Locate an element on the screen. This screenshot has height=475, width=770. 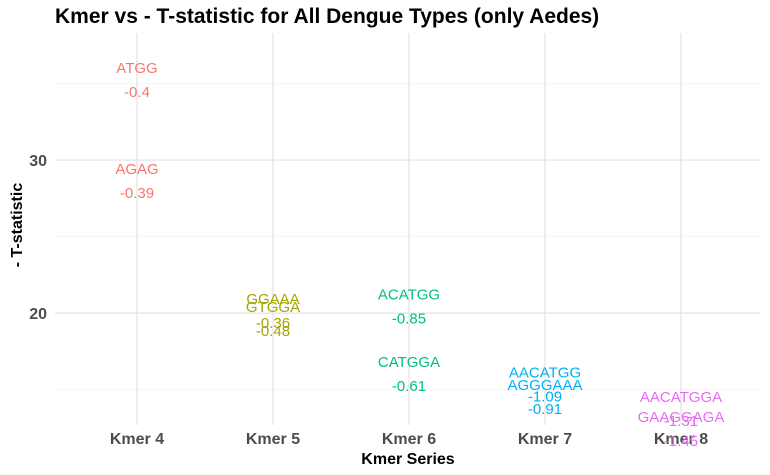
data-point: AACATGGA -1.31 is located at coordinates (681, 409).